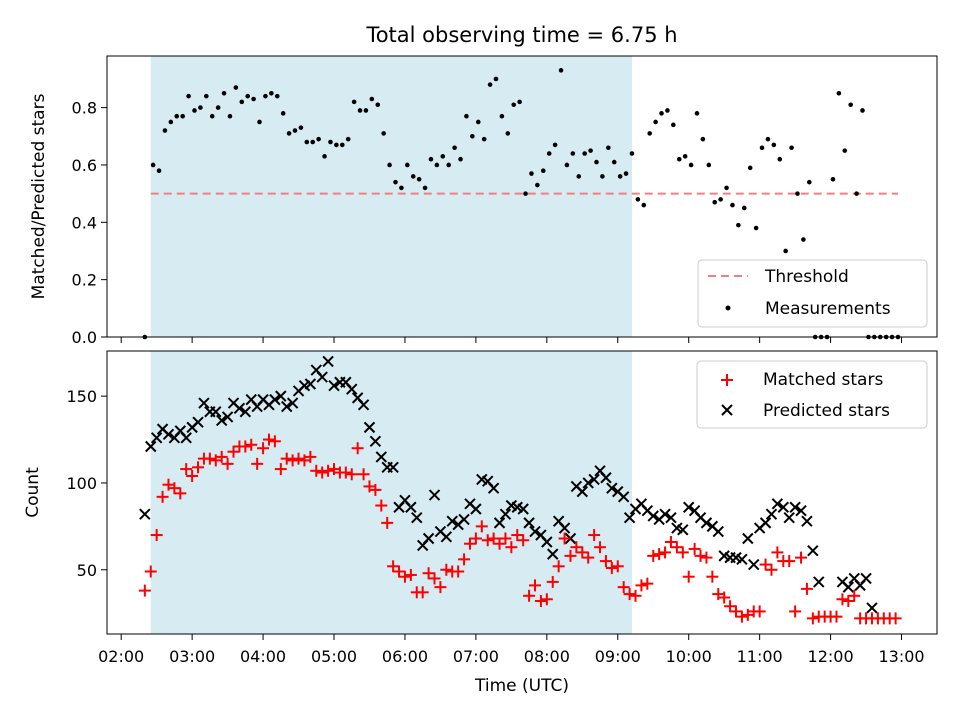 The width and height of the screenshot is (960, 720). I want to click on bottom-legend: Matched stars Predicted stars, so click(812, 394).